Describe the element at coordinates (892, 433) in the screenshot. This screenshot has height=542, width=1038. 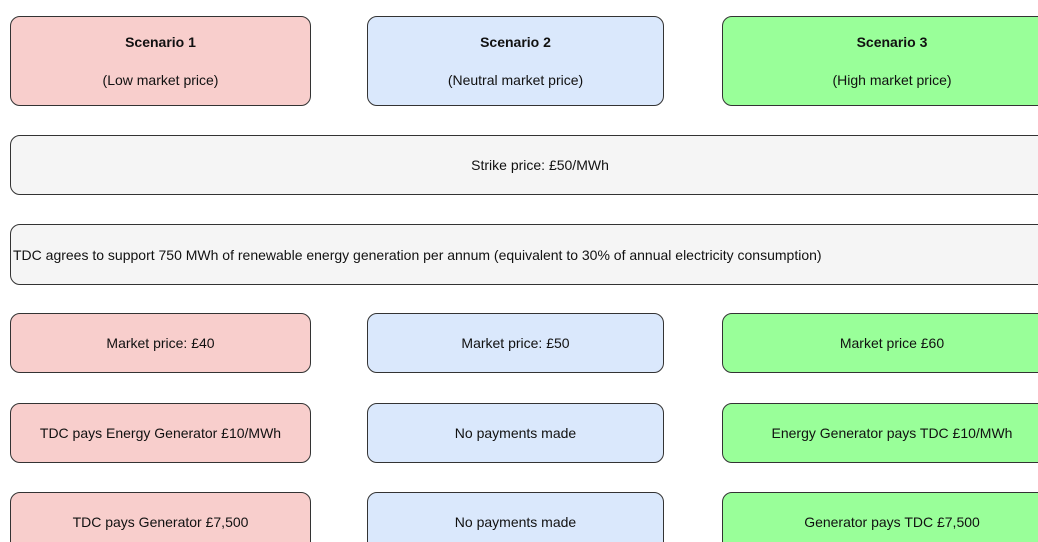
I see `payment-rate: Energy Generator pays TDC £10/MWh` at that location.